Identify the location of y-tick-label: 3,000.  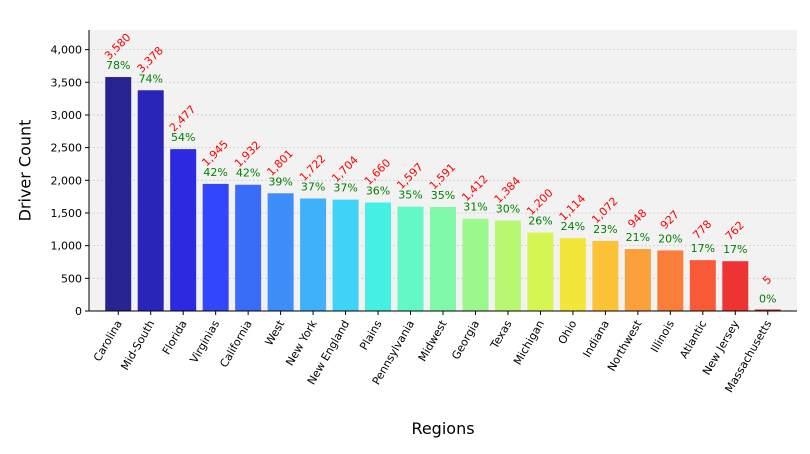
(67, 115).